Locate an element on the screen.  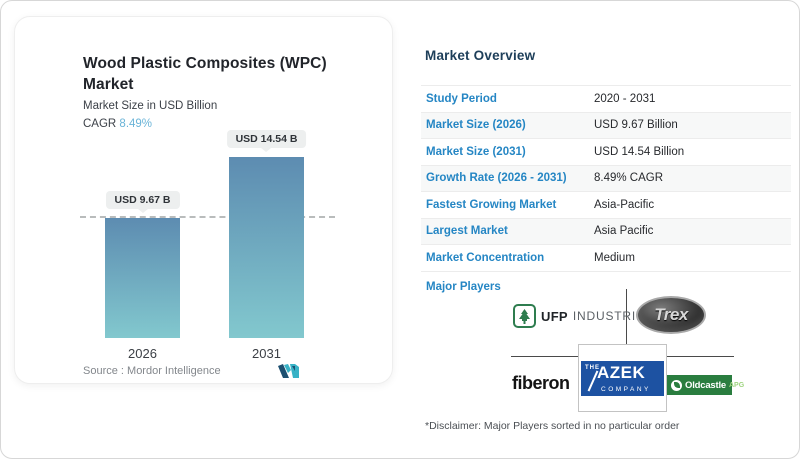
cagr-line: CAGR 8.49% is located at coordinates (117, 124).